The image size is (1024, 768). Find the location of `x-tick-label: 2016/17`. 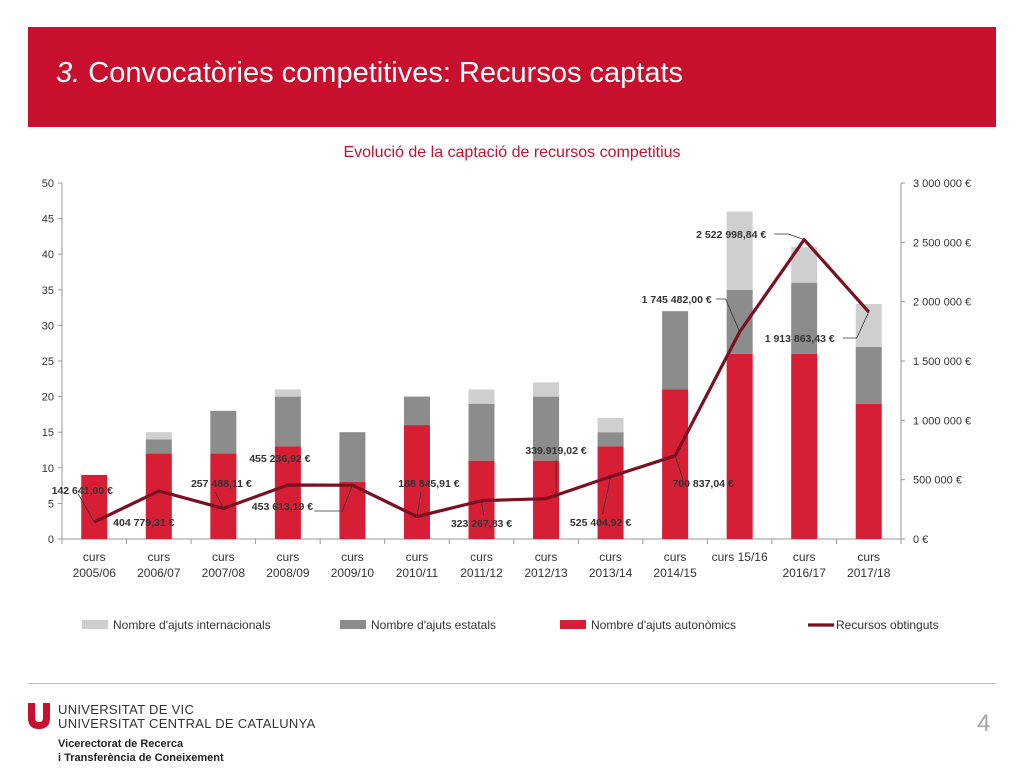

x-tick-label: 2016/17 is located at coordinates (804, 573).